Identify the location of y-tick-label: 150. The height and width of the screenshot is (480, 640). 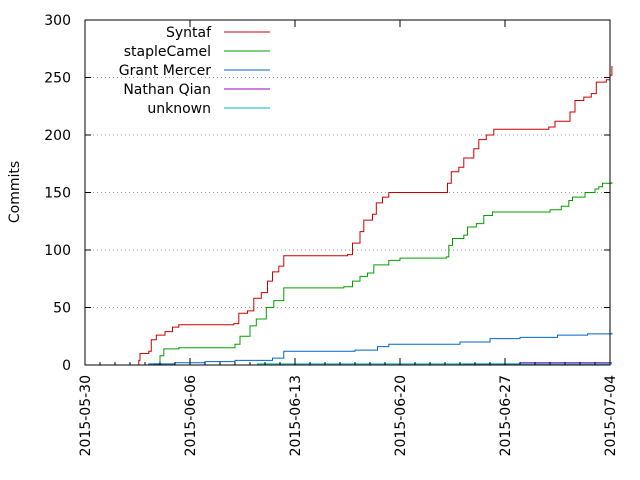
(57, 194).